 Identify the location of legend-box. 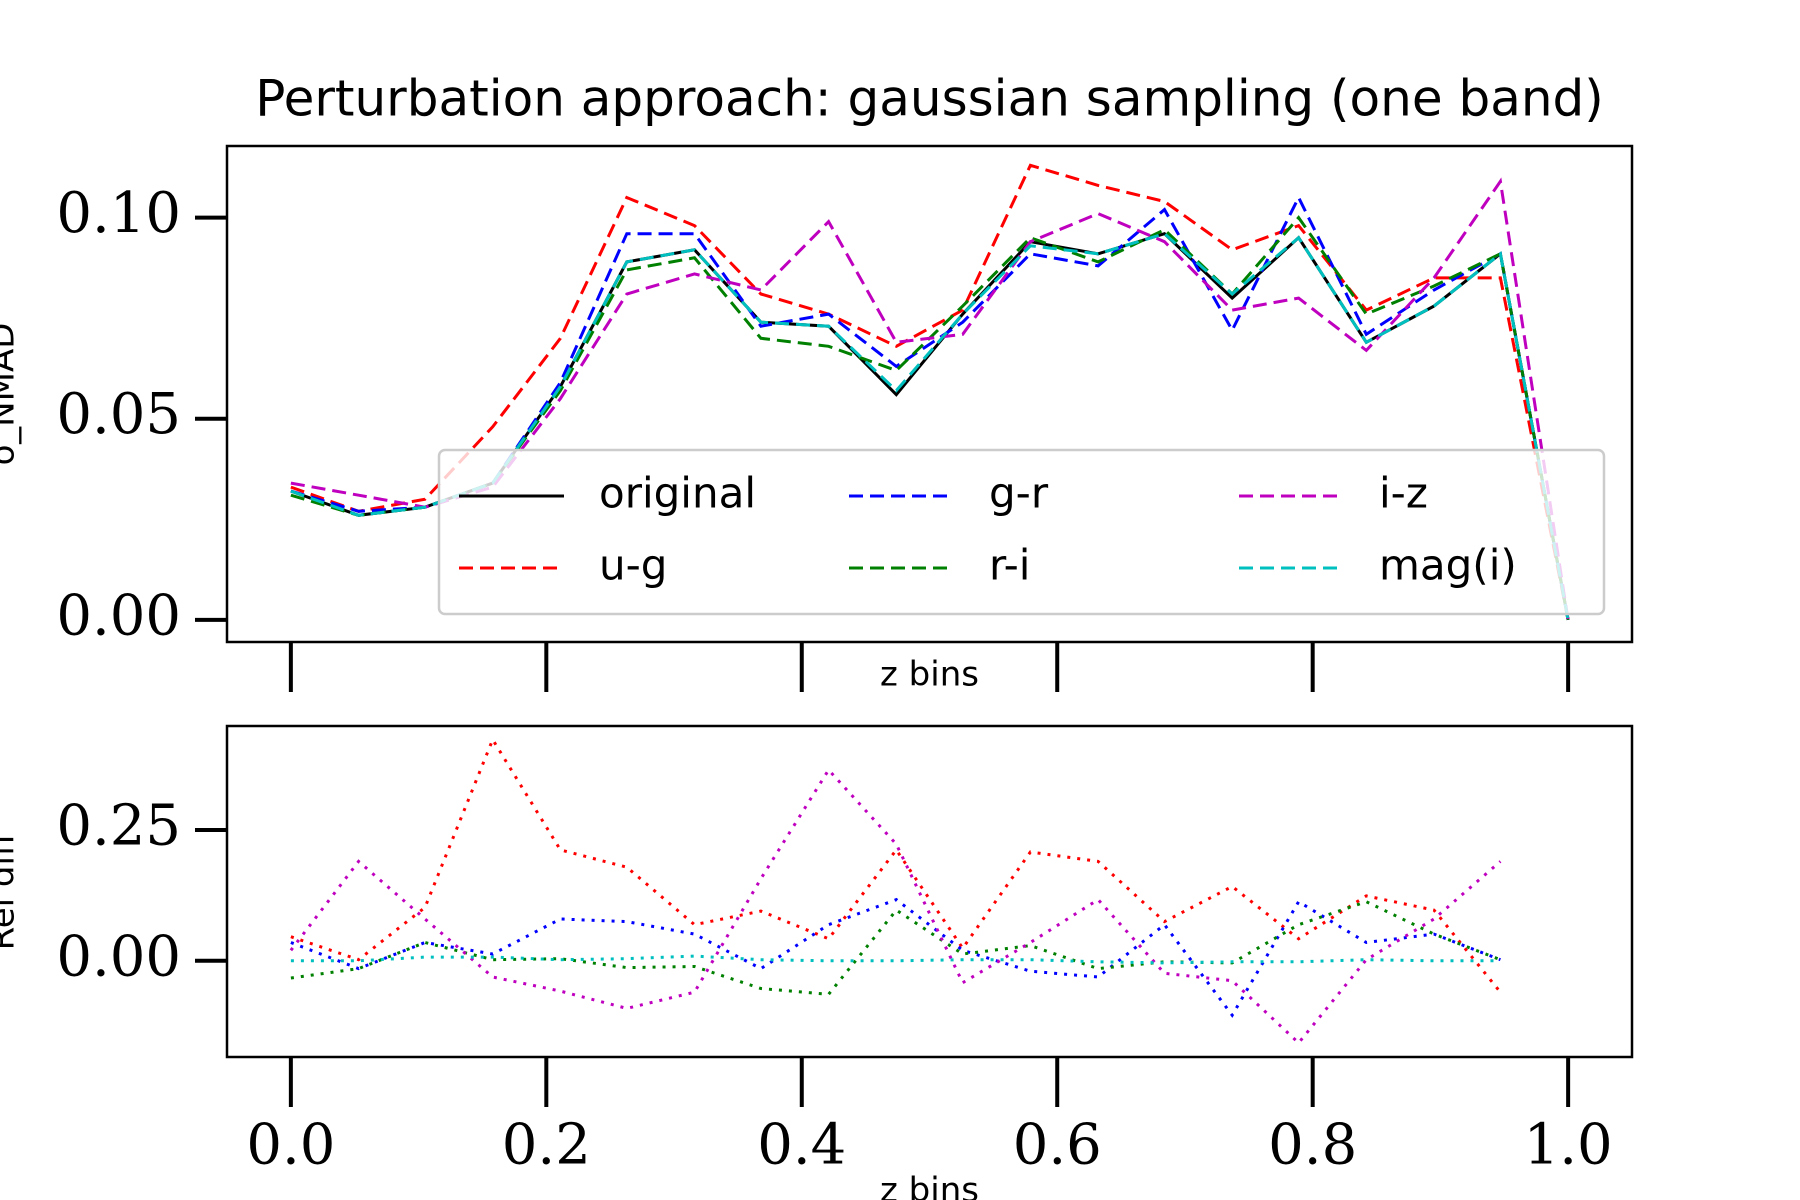
(1021, 532).